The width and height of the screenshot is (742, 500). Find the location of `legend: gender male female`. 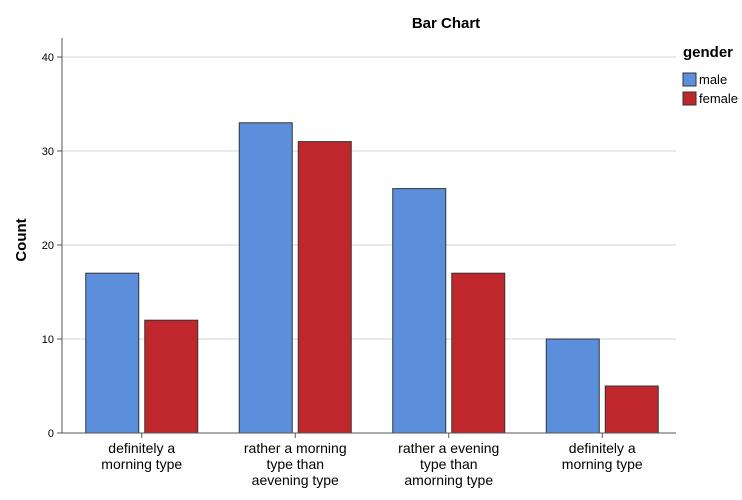

legend: gender male female is located at coordinates (710, 75).